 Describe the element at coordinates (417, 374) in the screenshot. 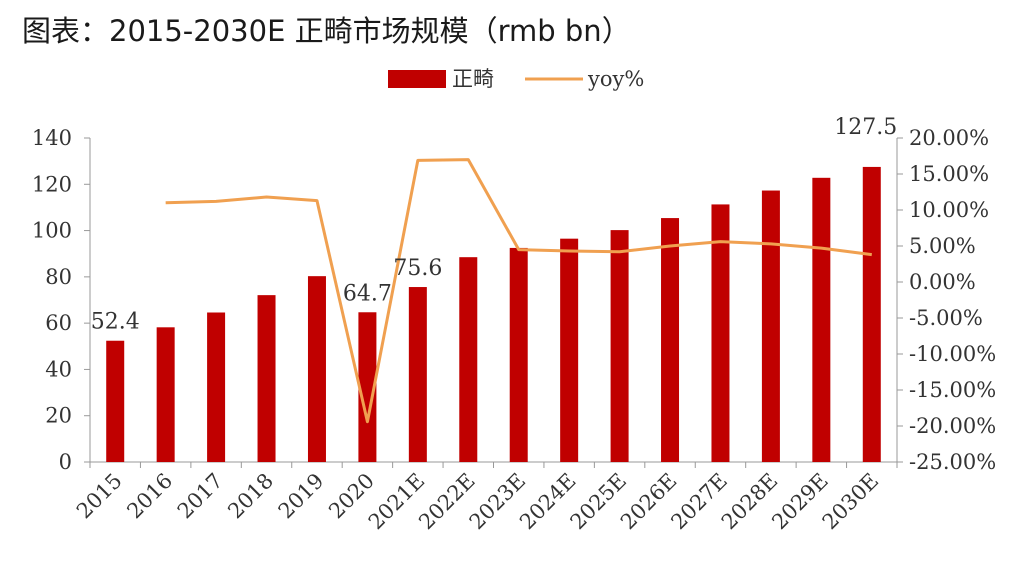

I see `bar-2021E` at that location.